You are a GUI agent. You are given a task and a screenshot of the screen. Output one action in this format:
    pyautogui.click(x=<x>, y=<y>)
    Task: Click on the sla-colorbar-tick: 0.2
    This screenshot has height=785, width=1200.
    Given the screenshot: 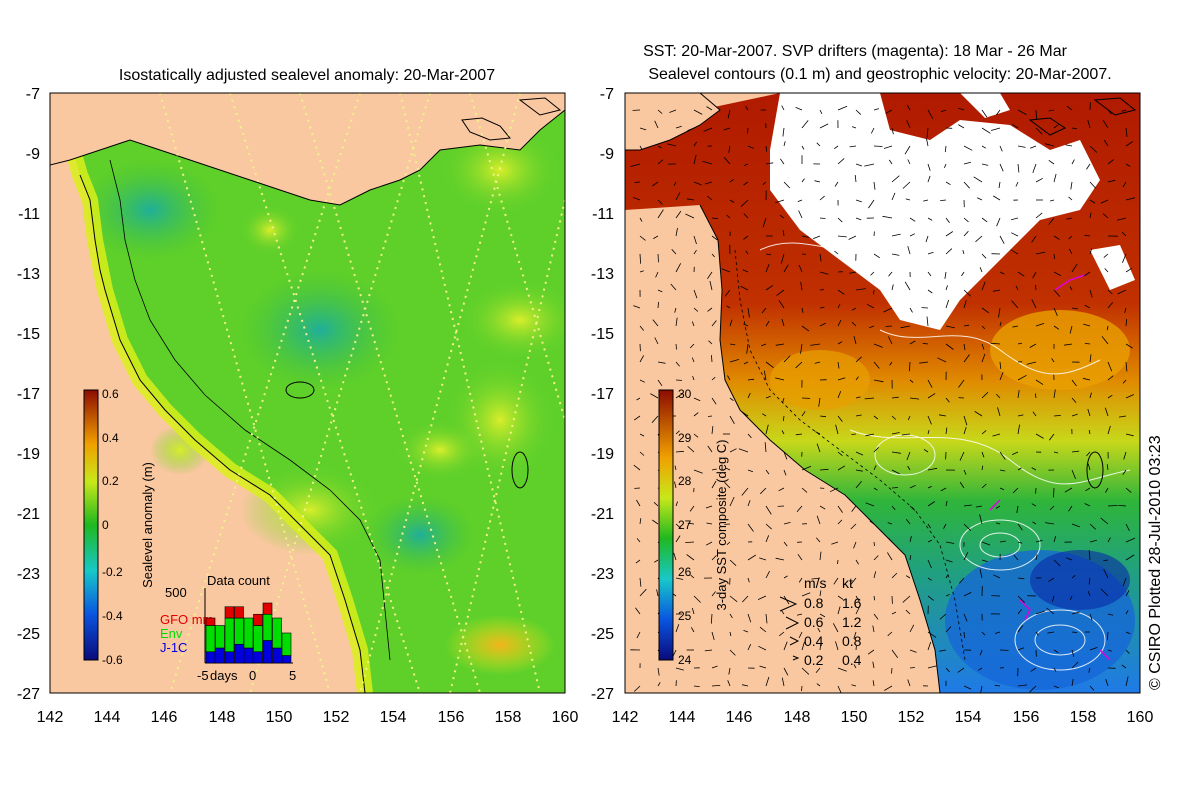 What is the action you would take?
    pyautogui.click(x=110, y=481)
    